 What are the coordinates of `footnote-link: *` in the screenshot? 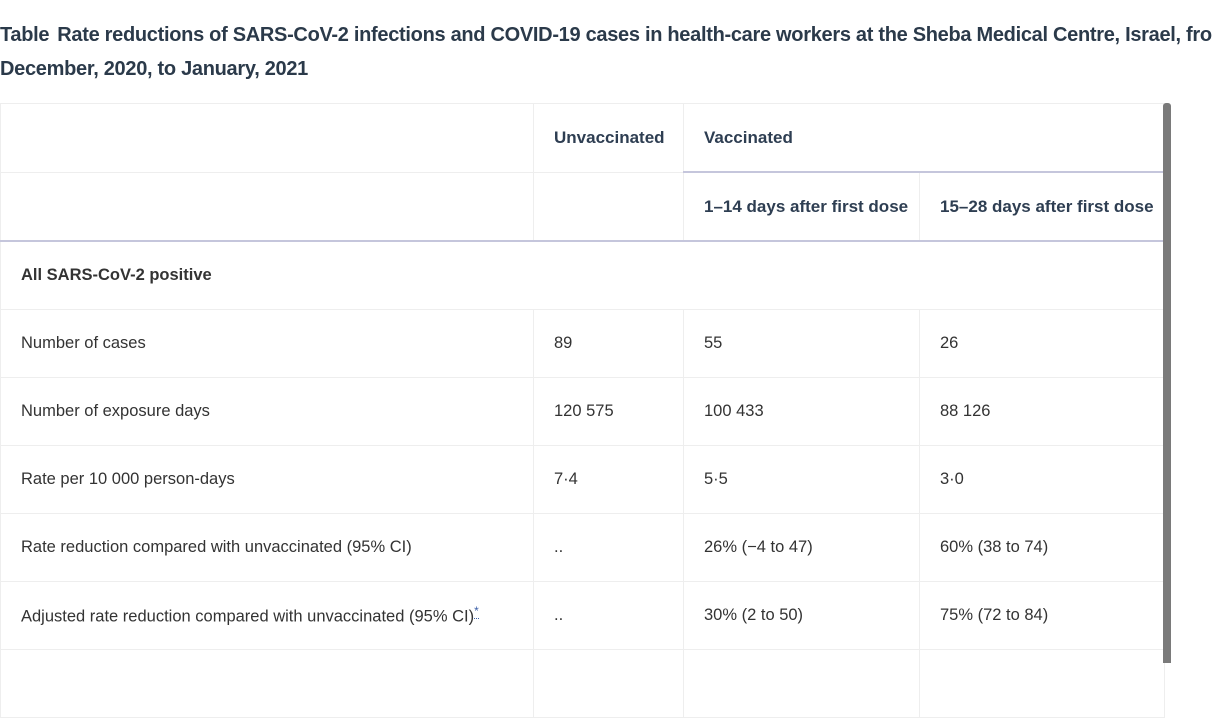 It's located at (476, 612).